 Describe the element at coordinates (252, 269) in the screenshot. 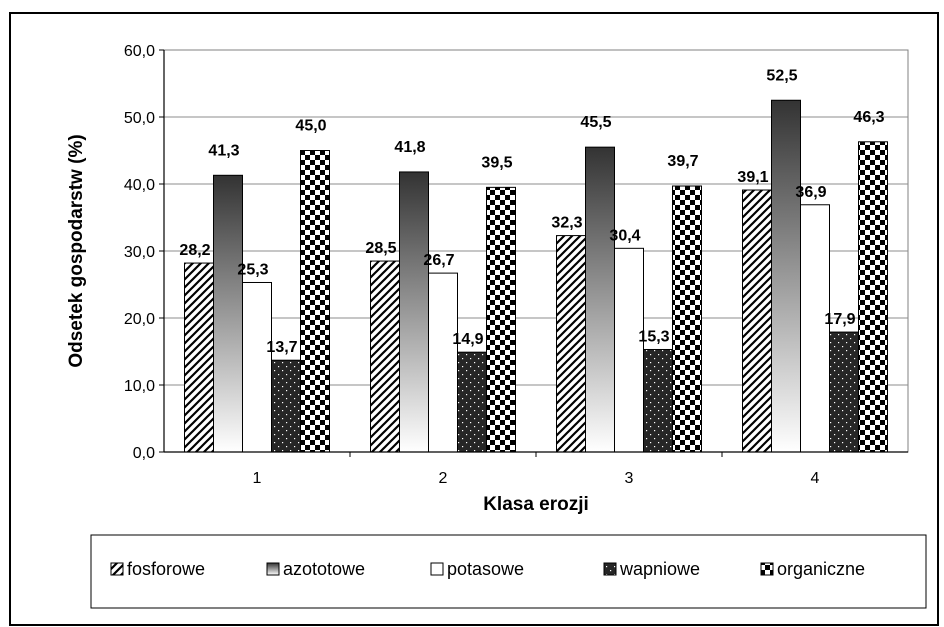

I see `data-label-potasowe-1: 25,3` at that location.